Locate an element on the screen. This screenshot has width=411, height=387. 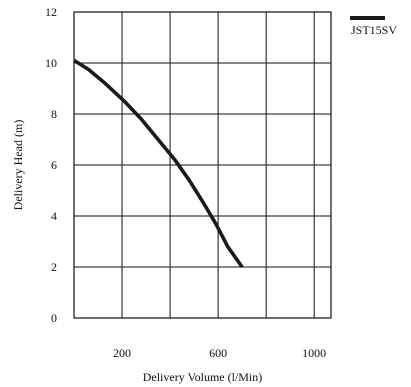
x-axis-label: Delivery Volume (l/Min) is located at coordinates (203, 377).